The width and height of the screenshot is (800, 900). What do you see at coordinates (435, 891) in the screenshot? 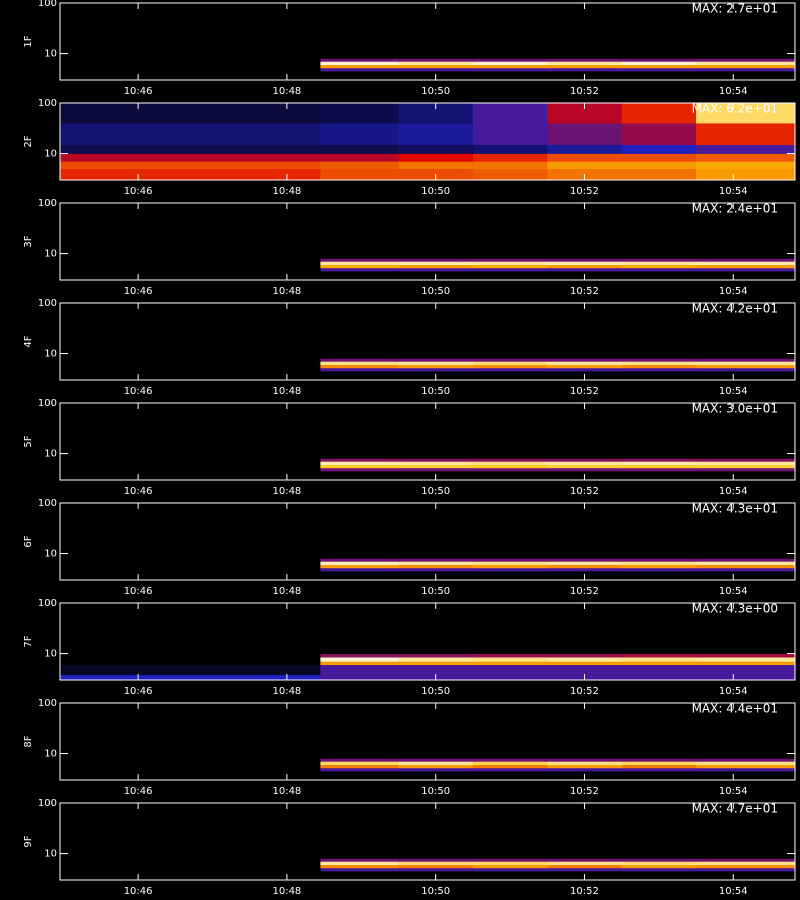
I see `x-tick-label: 10:50` at bounding box center [435, 891].